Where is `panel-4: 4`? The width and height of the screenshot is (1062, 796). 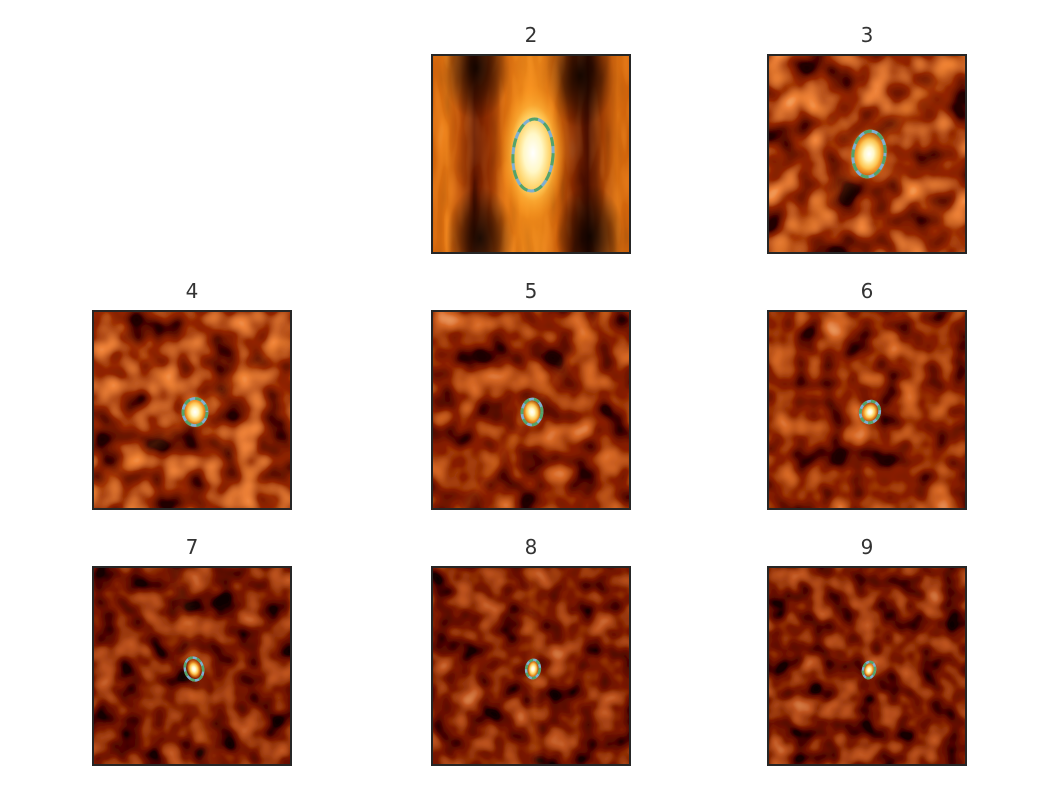
panel-4: 4 is located at coordinates (192, 394).